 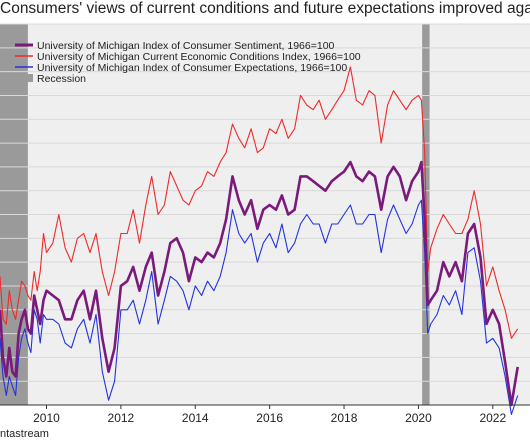 What do you see at coordinates (121, 418) in the screenshot?
I see `x-tick-label: 2012` at bounding box center [121, 418].